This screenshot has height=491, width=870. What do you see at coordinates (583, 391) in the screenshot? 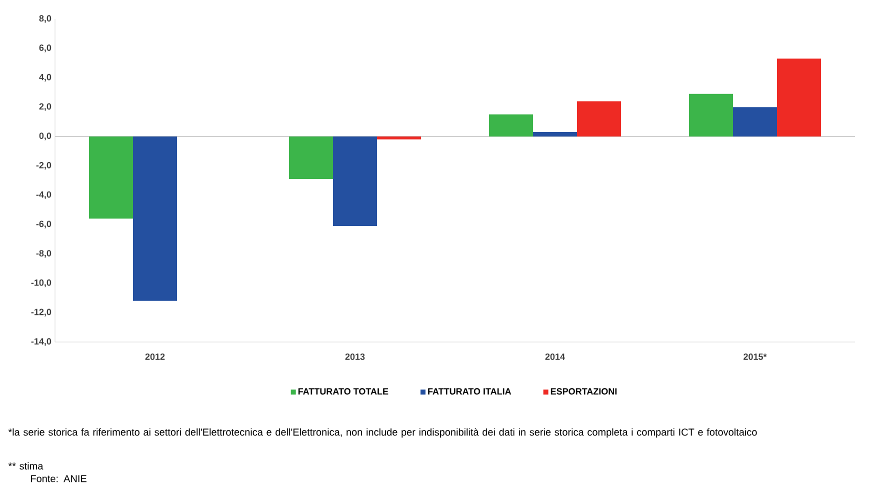
I see `legend-label: ESPORTAZIONI` at bounding box center [583, 391].